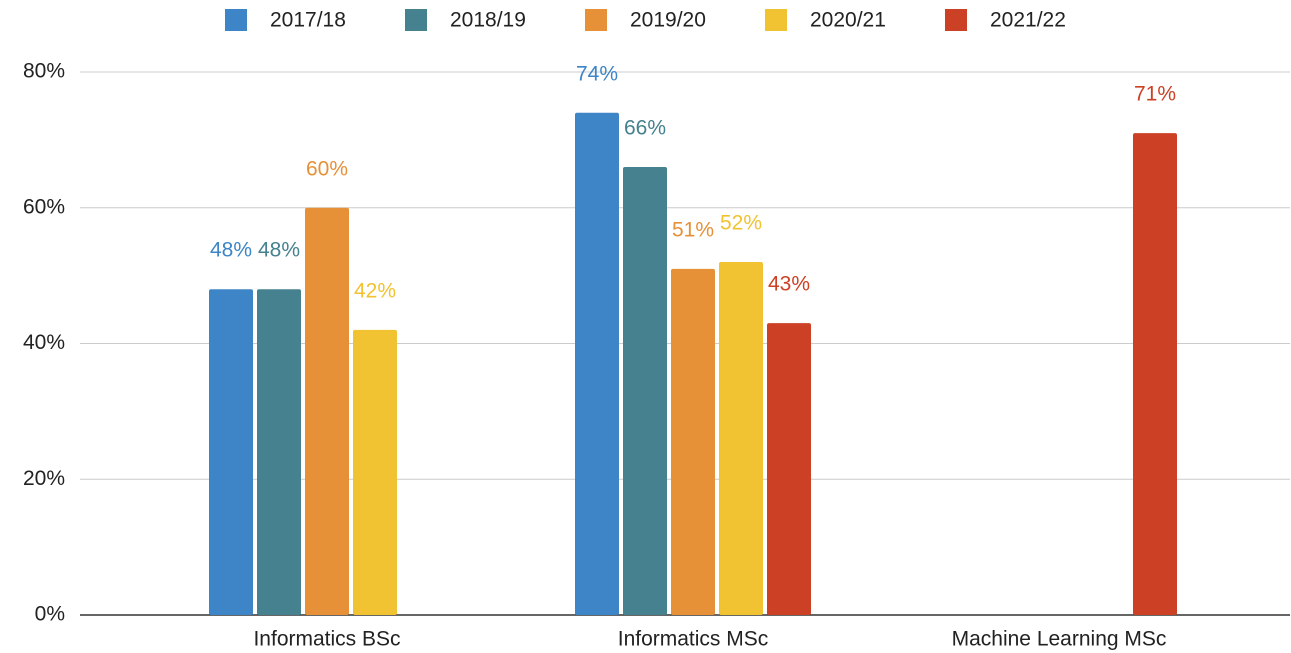 The image size is (1291, 653). Describe the element at coordinates (375, 290) in the screenshot. I see `data-label: 42%` at that location.